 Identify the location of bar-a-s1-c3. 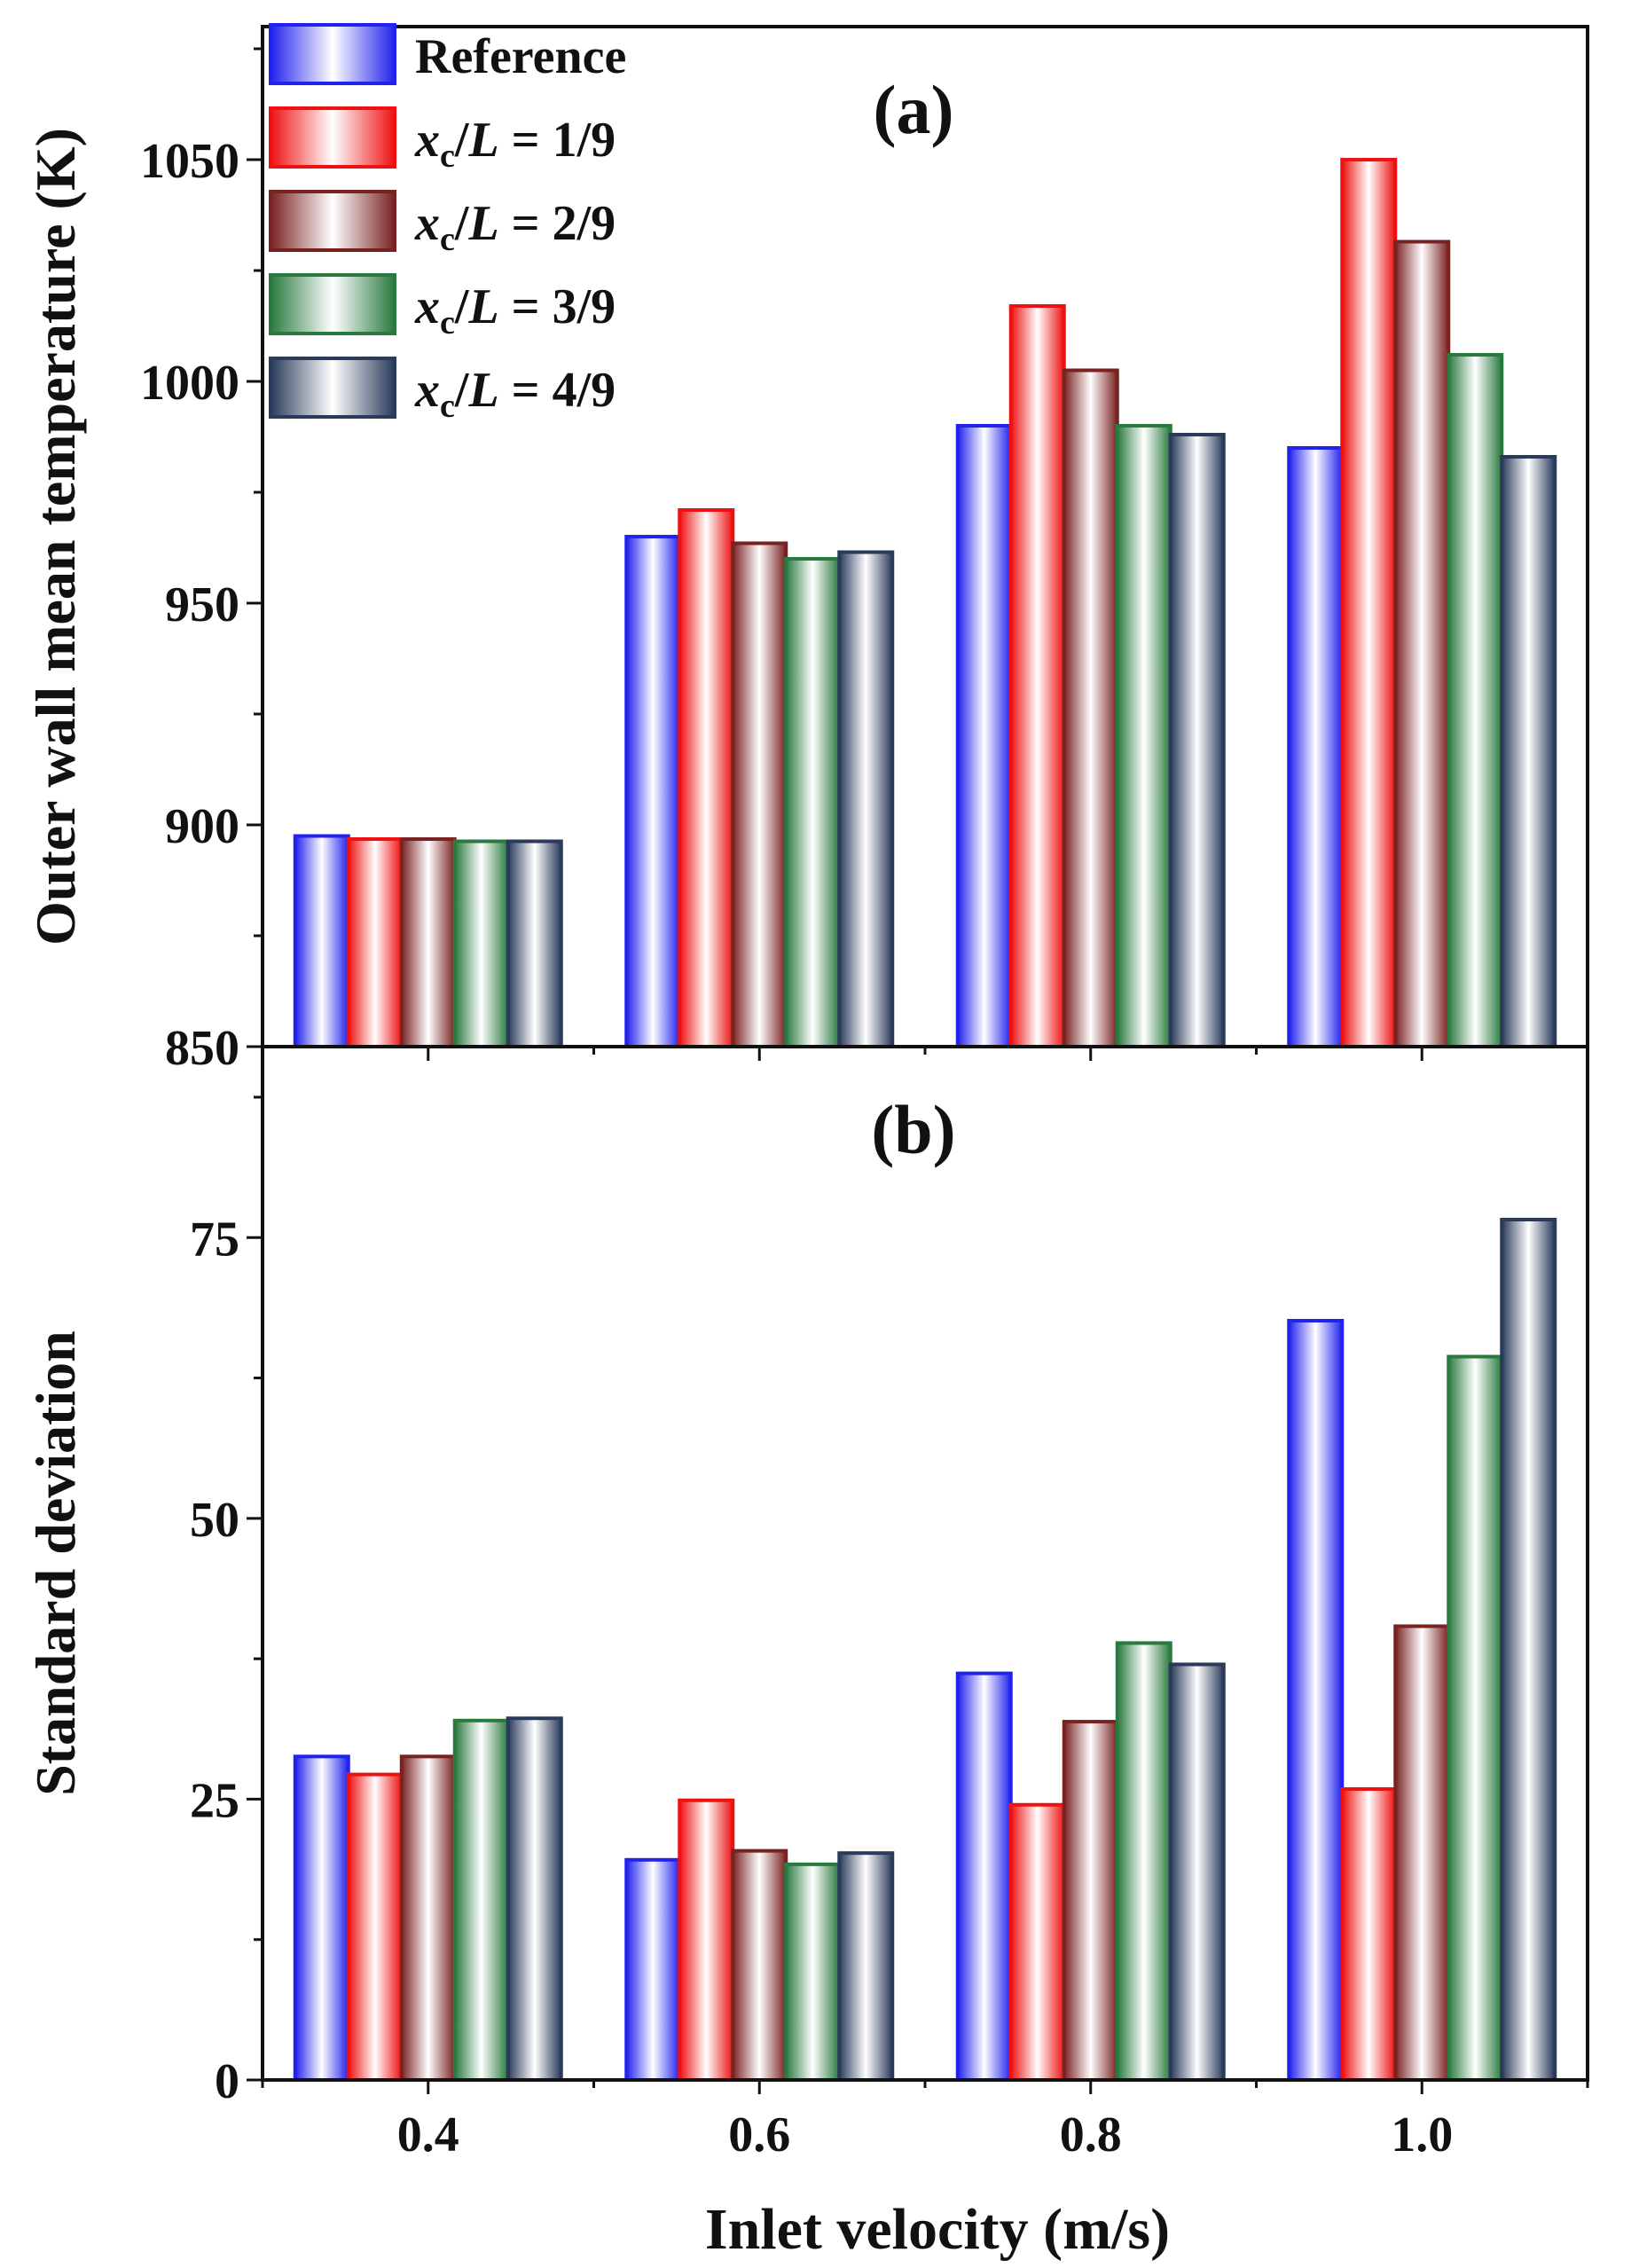
(1369, 603).